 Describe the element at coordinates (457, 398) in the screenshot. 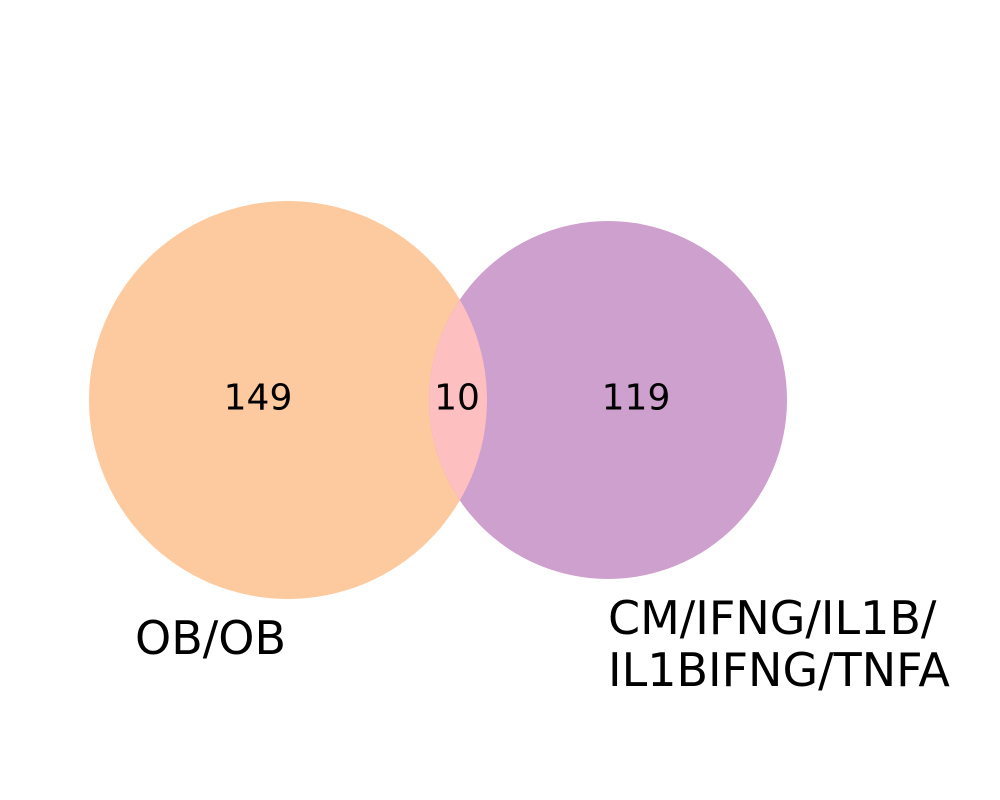

I see `intersection-count: 10` at that location.